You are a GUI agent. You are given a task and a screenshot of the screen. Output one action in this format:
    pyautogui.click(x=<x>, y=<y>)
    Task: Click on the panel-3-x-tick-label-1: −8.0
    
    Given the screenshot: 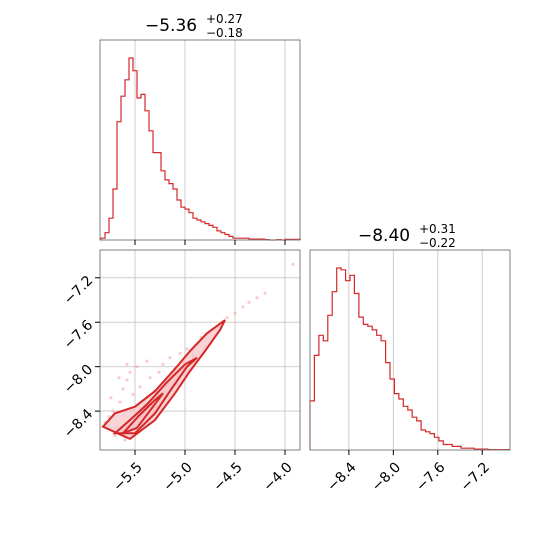 What is the action you would take?
    pyautogui.click(x=386, y=476)
    